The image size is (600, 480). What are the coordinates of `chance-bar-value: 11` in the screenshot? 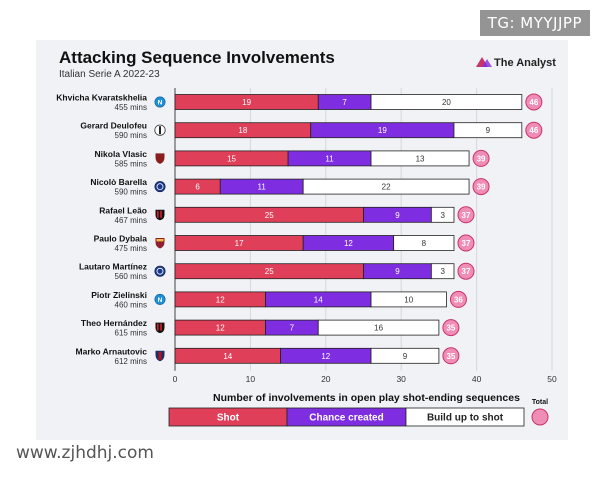 It's located at (329, 158).